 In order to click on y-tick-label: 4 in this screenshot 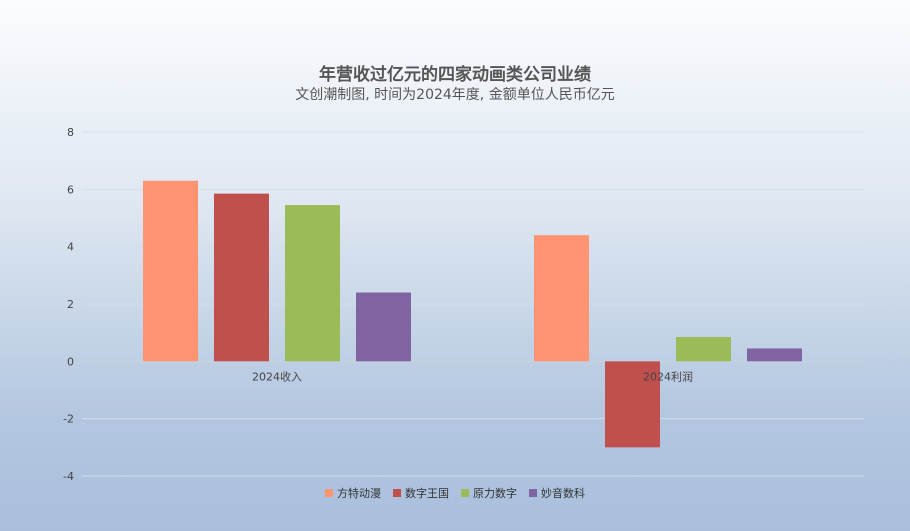, I will do `click(70, 247)`.